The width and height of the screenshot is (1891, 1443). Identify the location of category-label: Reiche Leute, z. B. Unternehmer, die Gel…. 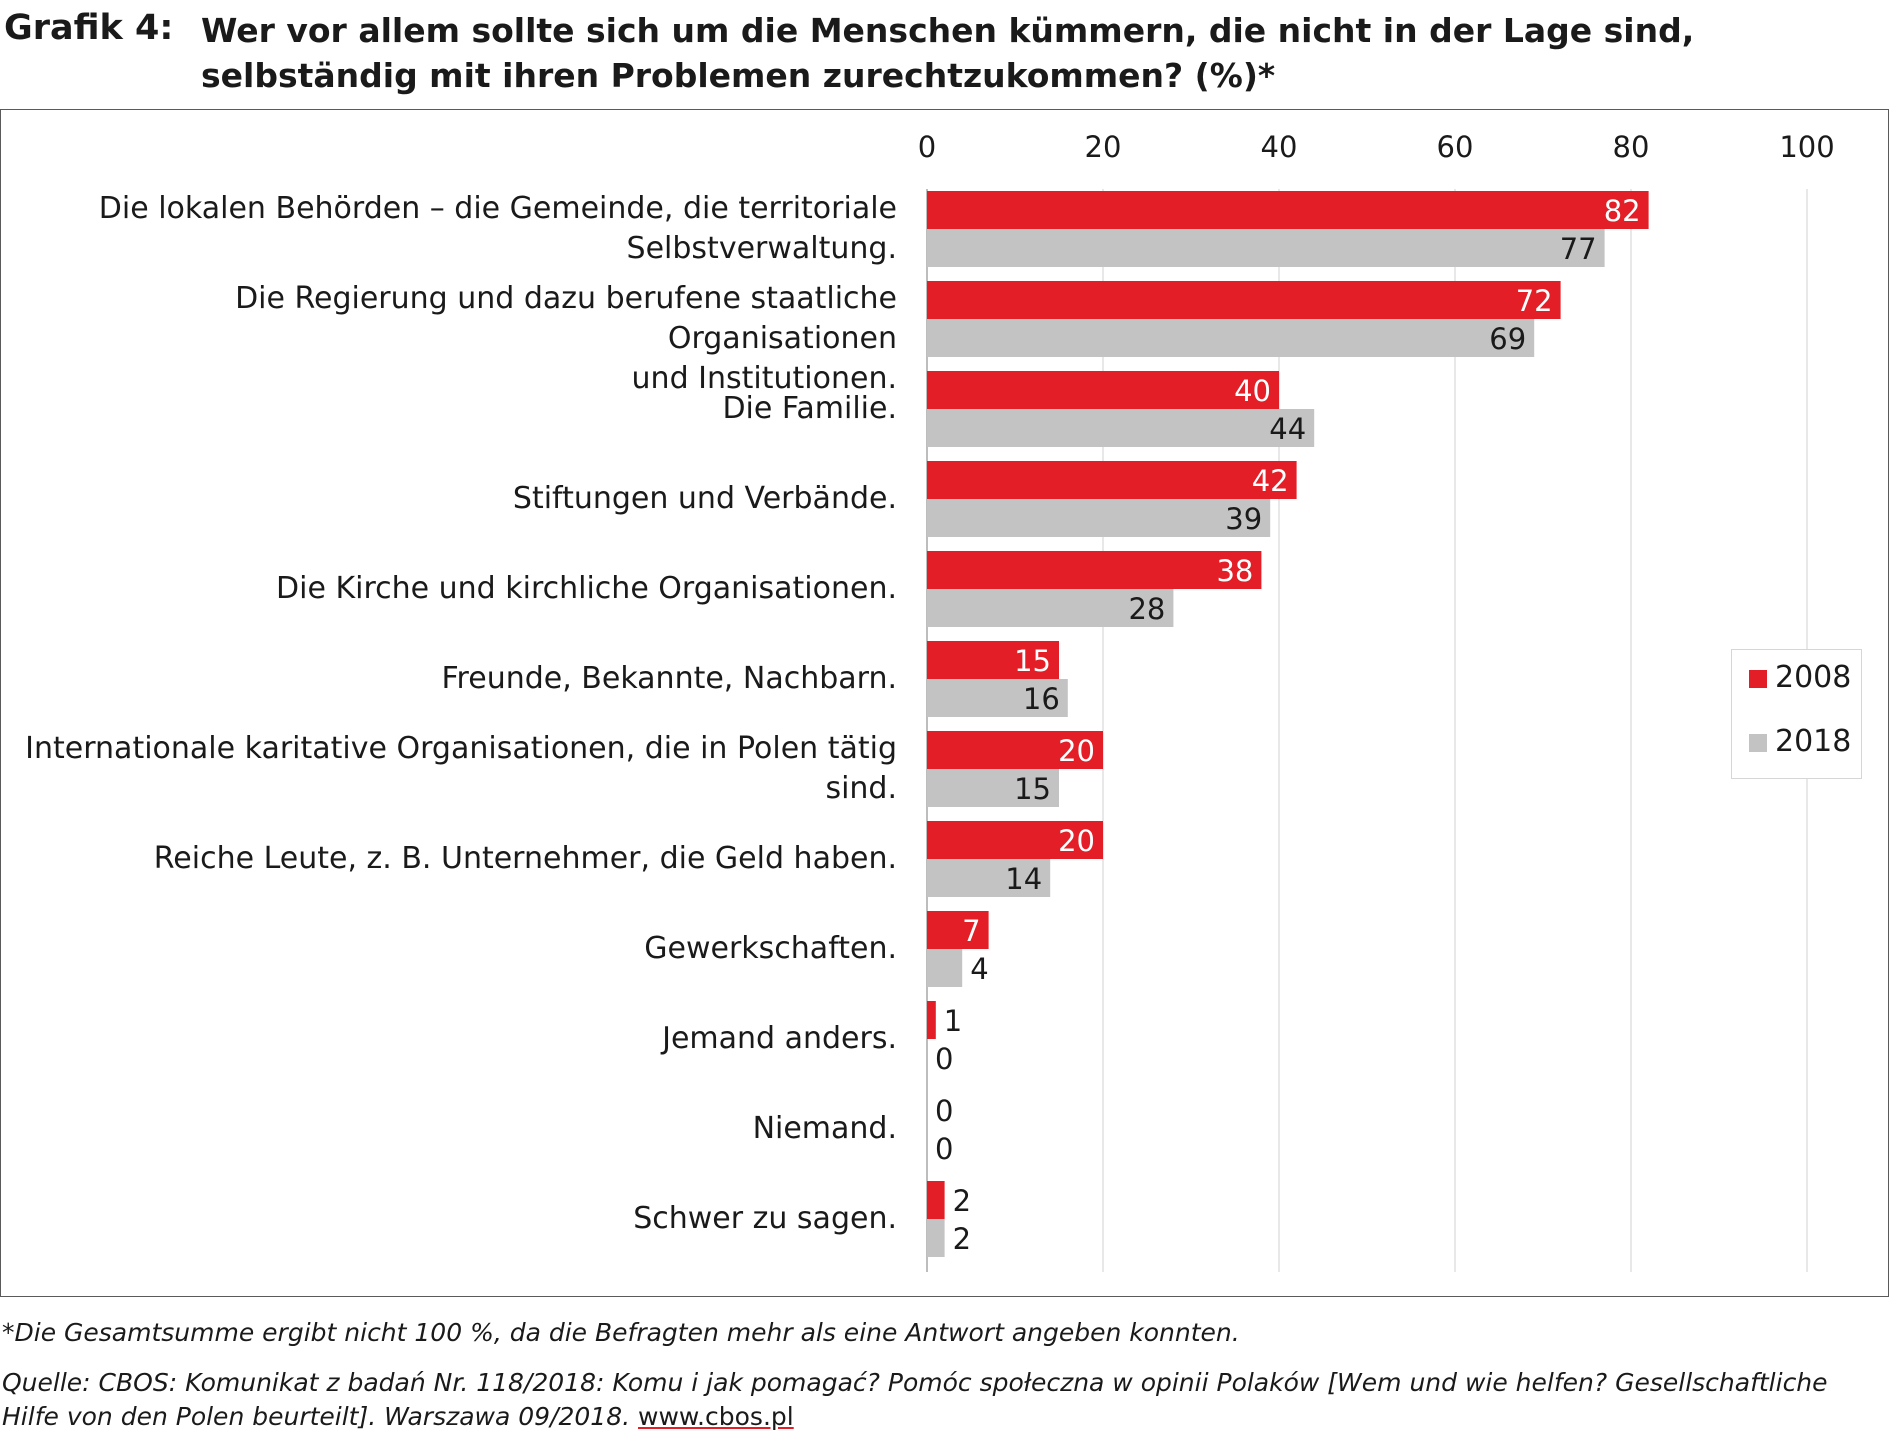
(457, 859).